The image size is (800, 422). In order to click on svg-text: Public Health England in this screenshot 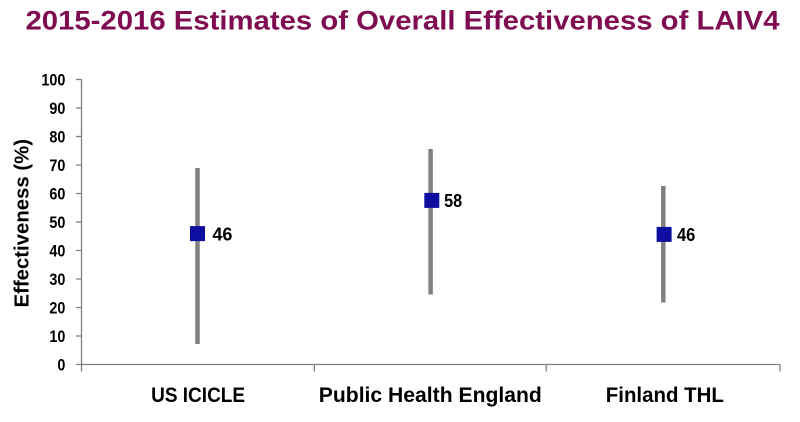, I will do `click(430, 395)`.